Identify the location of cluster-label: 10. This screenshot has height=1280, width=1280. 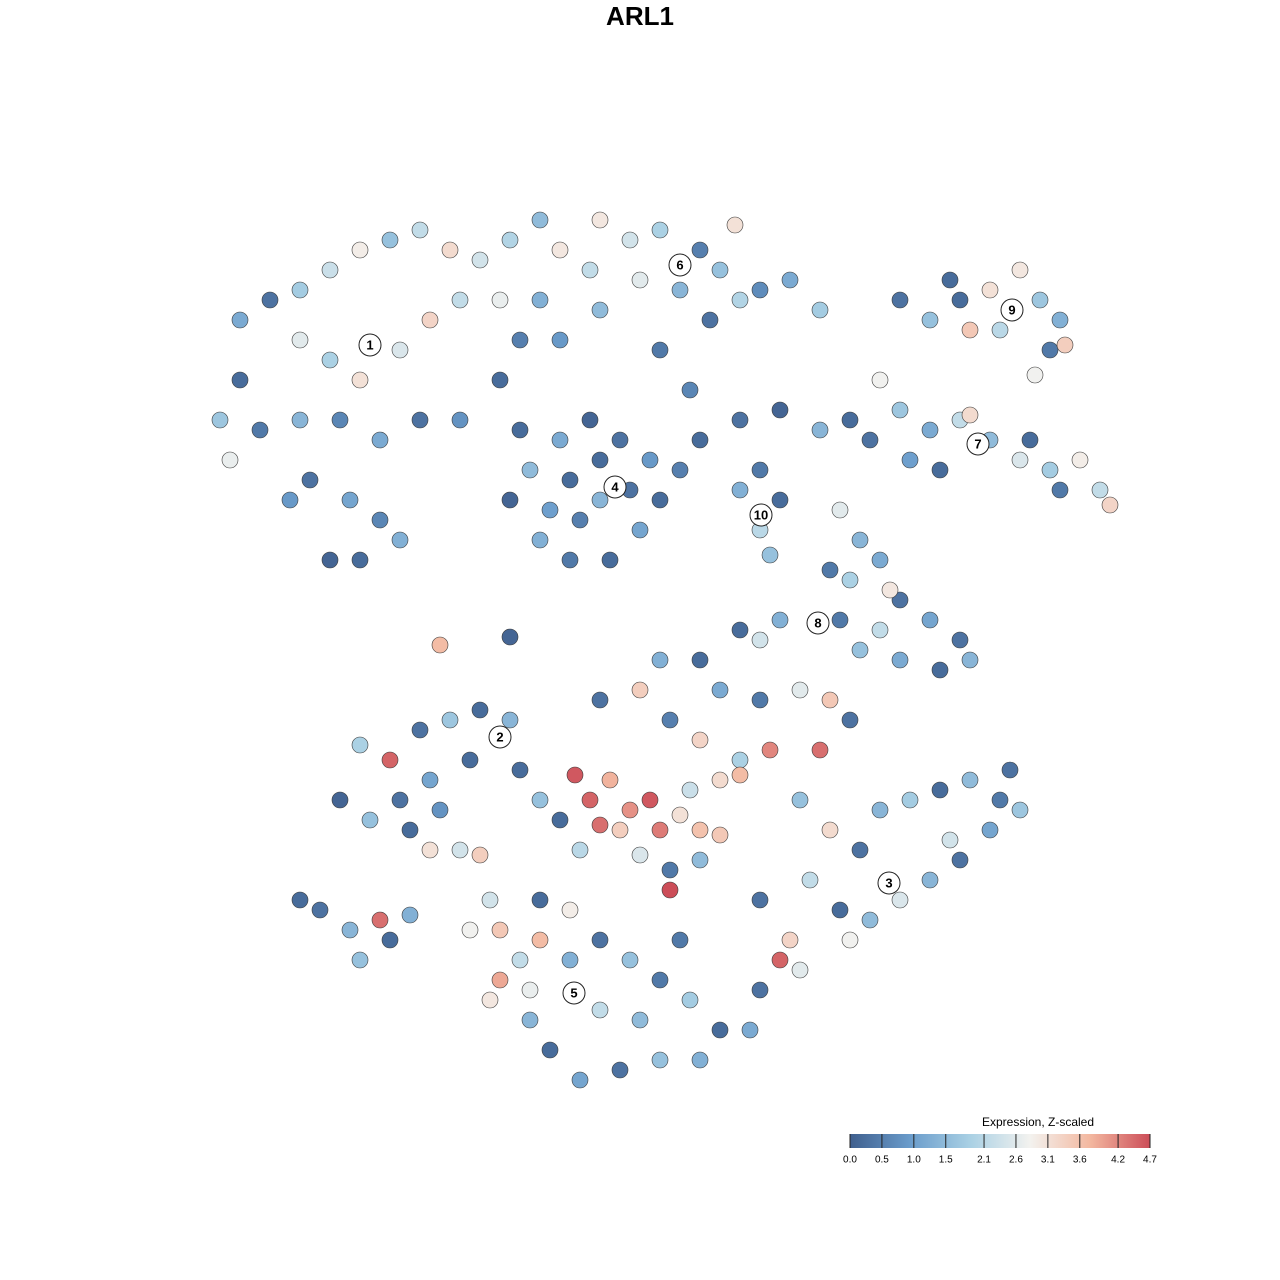
(761, 514).